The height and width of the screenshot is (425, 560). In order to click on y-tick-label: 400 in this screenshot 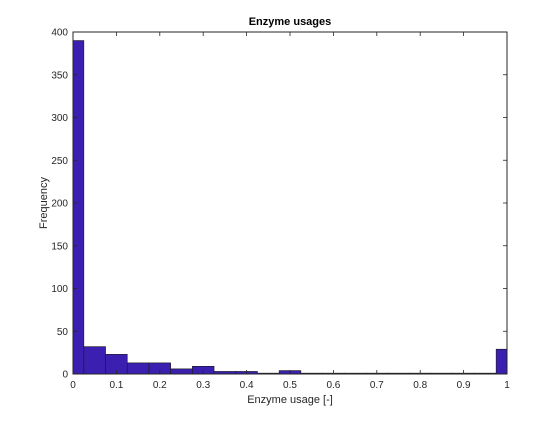, I will do `click(59, 33)`.